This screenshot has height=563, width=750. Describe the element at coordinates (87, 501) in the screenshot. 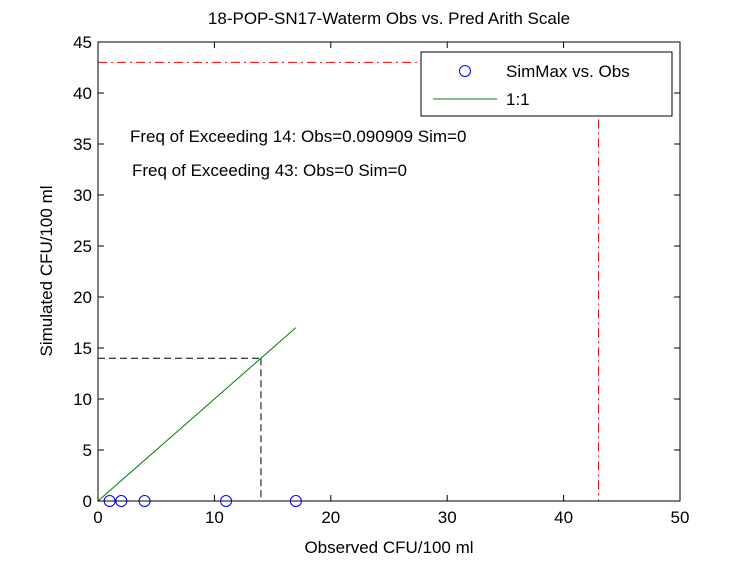

I see `y-tick-label: 0` at that location.